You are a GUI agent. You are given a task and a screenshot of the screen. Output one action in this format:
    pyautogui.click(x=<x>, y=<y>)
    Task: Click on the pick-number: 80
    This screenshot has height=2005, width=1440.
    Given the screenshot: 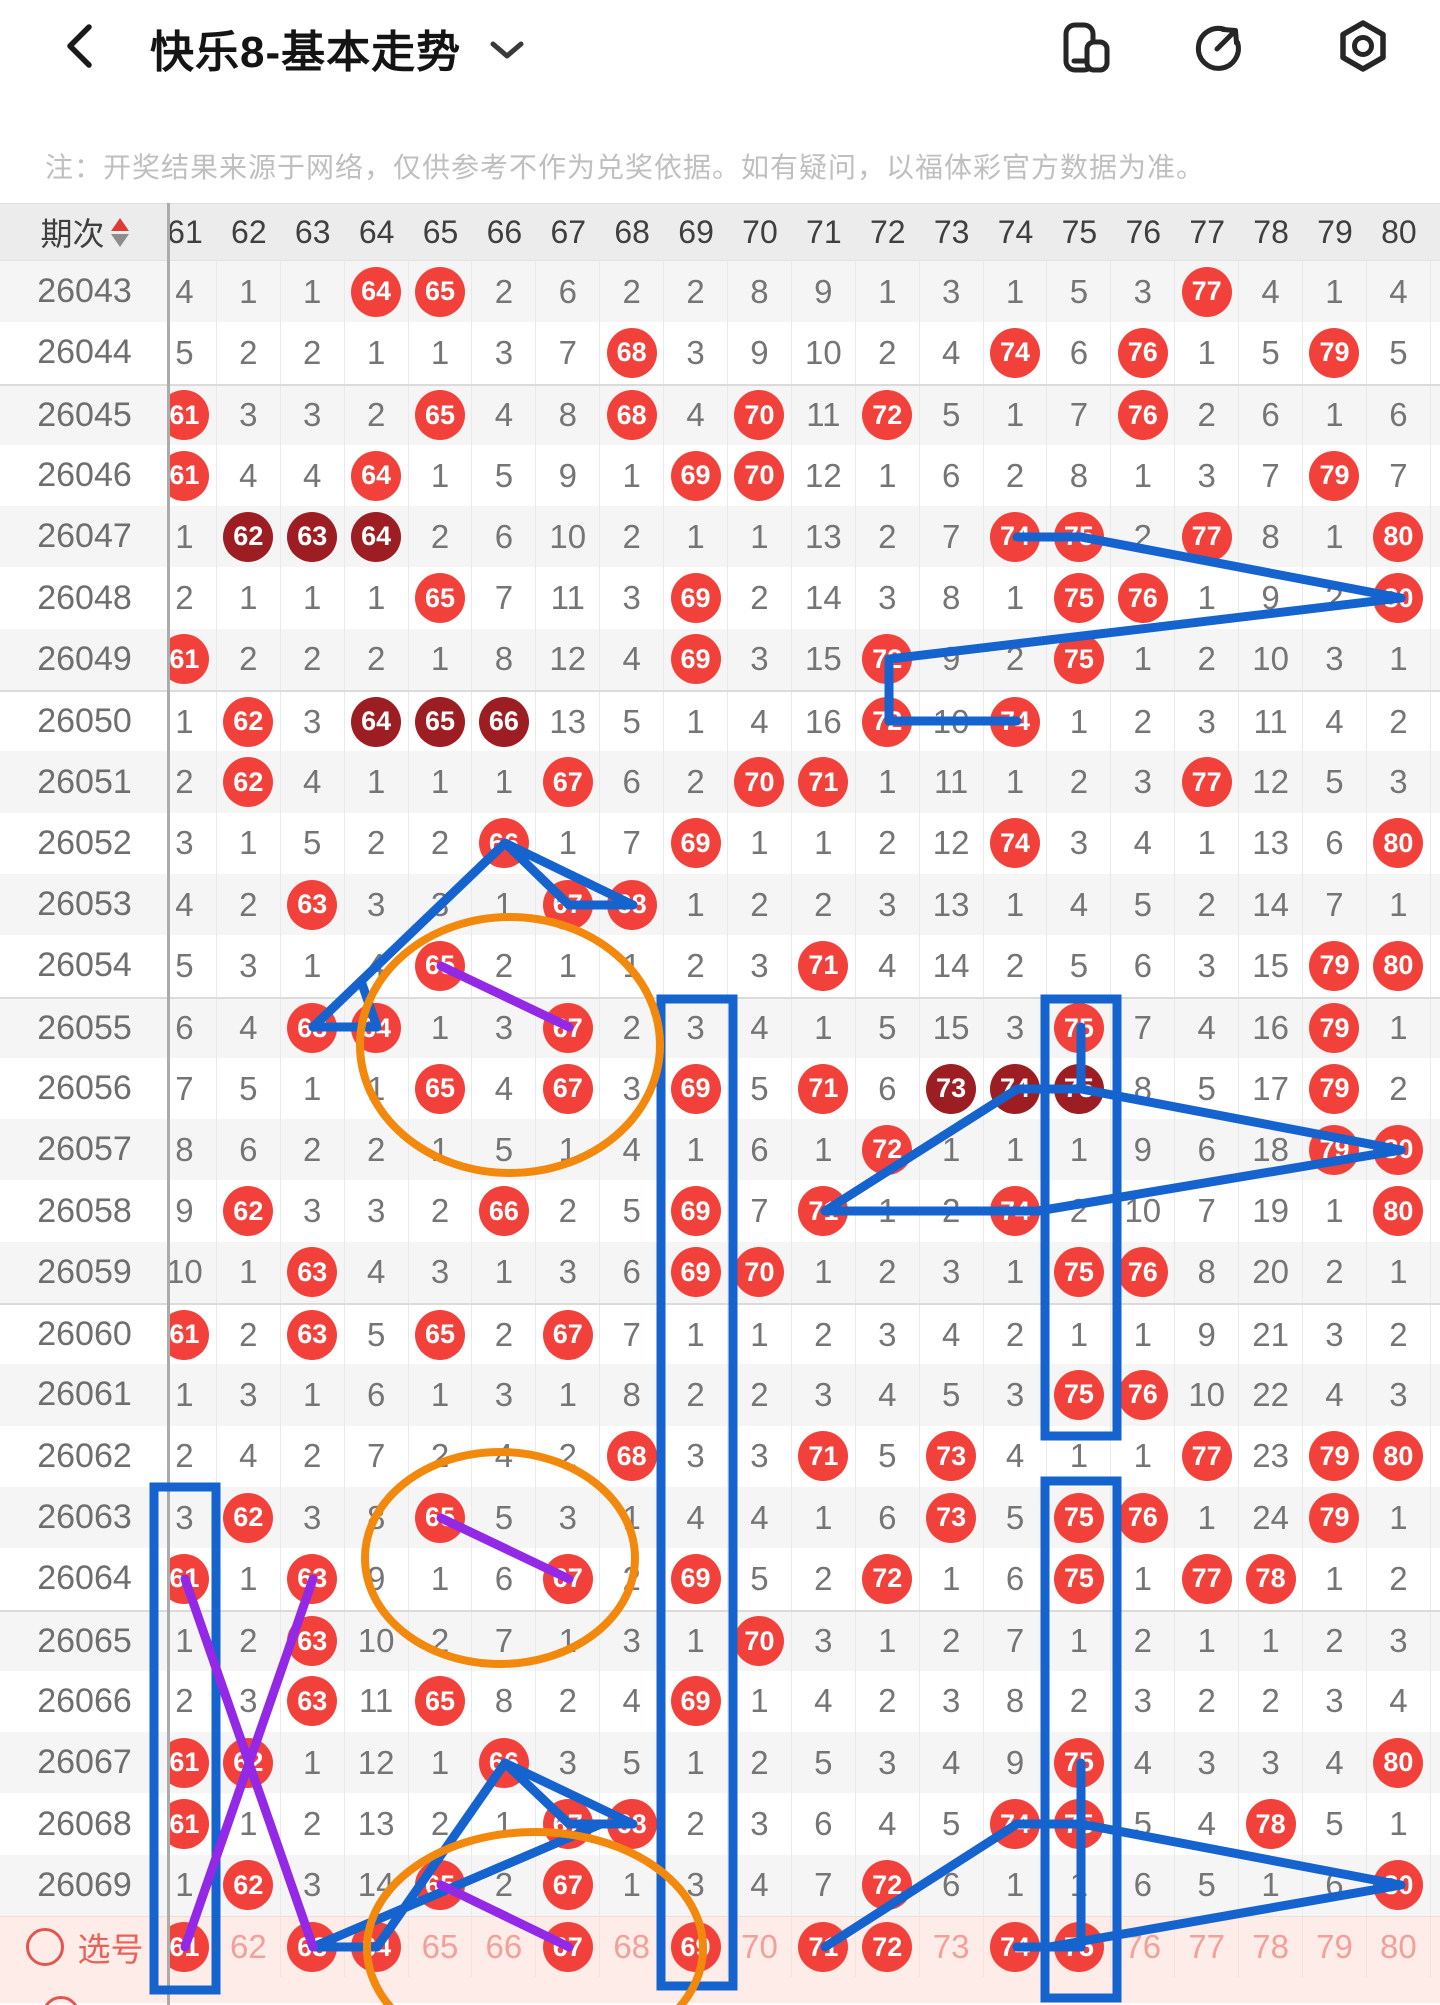 What is the action you would take?
    pyautogui.click(x=1398, y=1947)
    